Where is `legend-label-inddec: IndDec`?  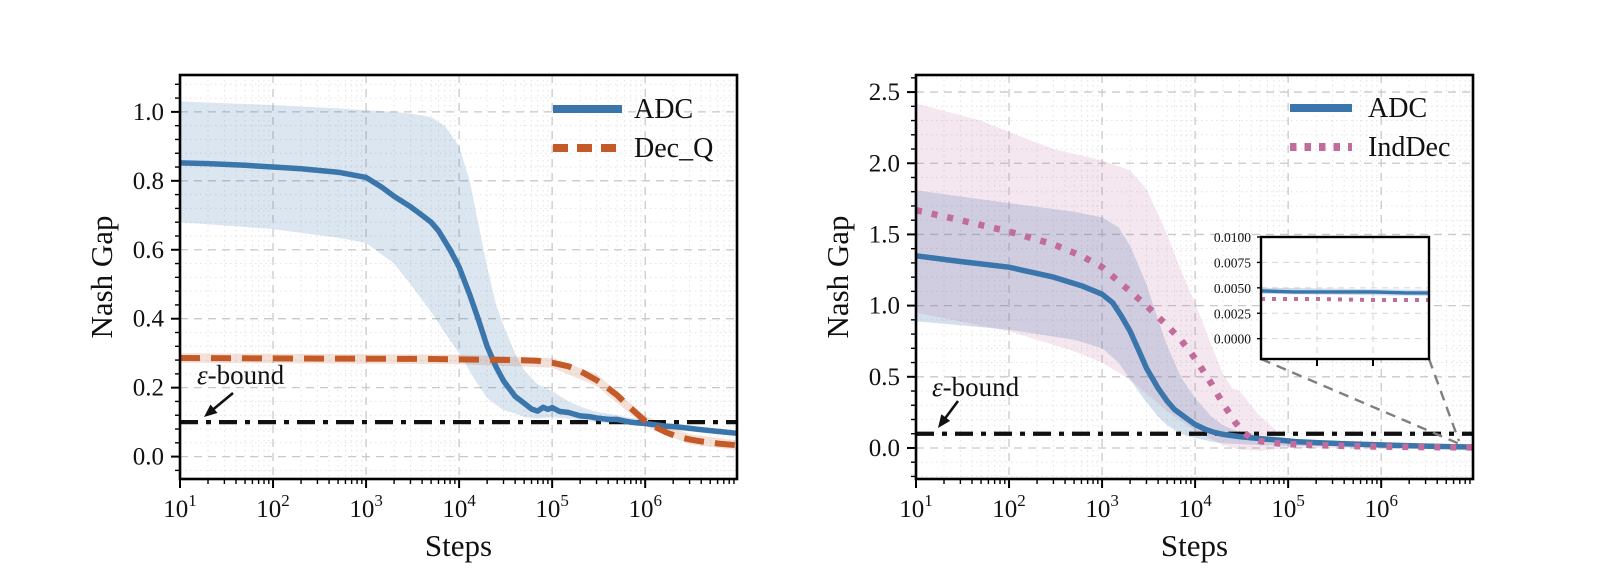 legend-label-inddec: IndDec is located at coordinates (1409, 147).